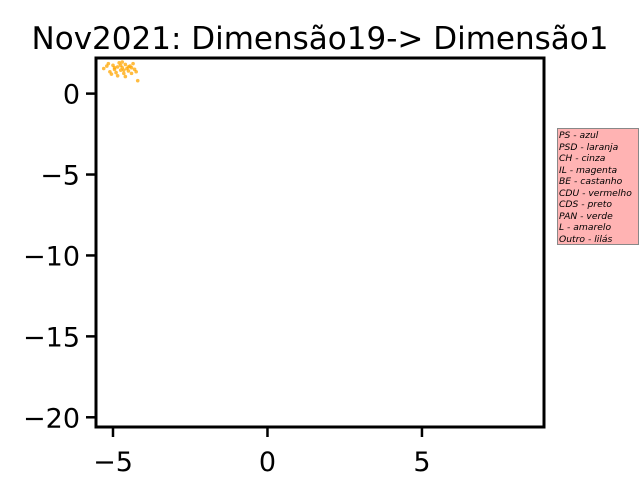 The width and height of the screenshot is (640, 480). I want to click on x-tick-label: −5, so click(113, 462).